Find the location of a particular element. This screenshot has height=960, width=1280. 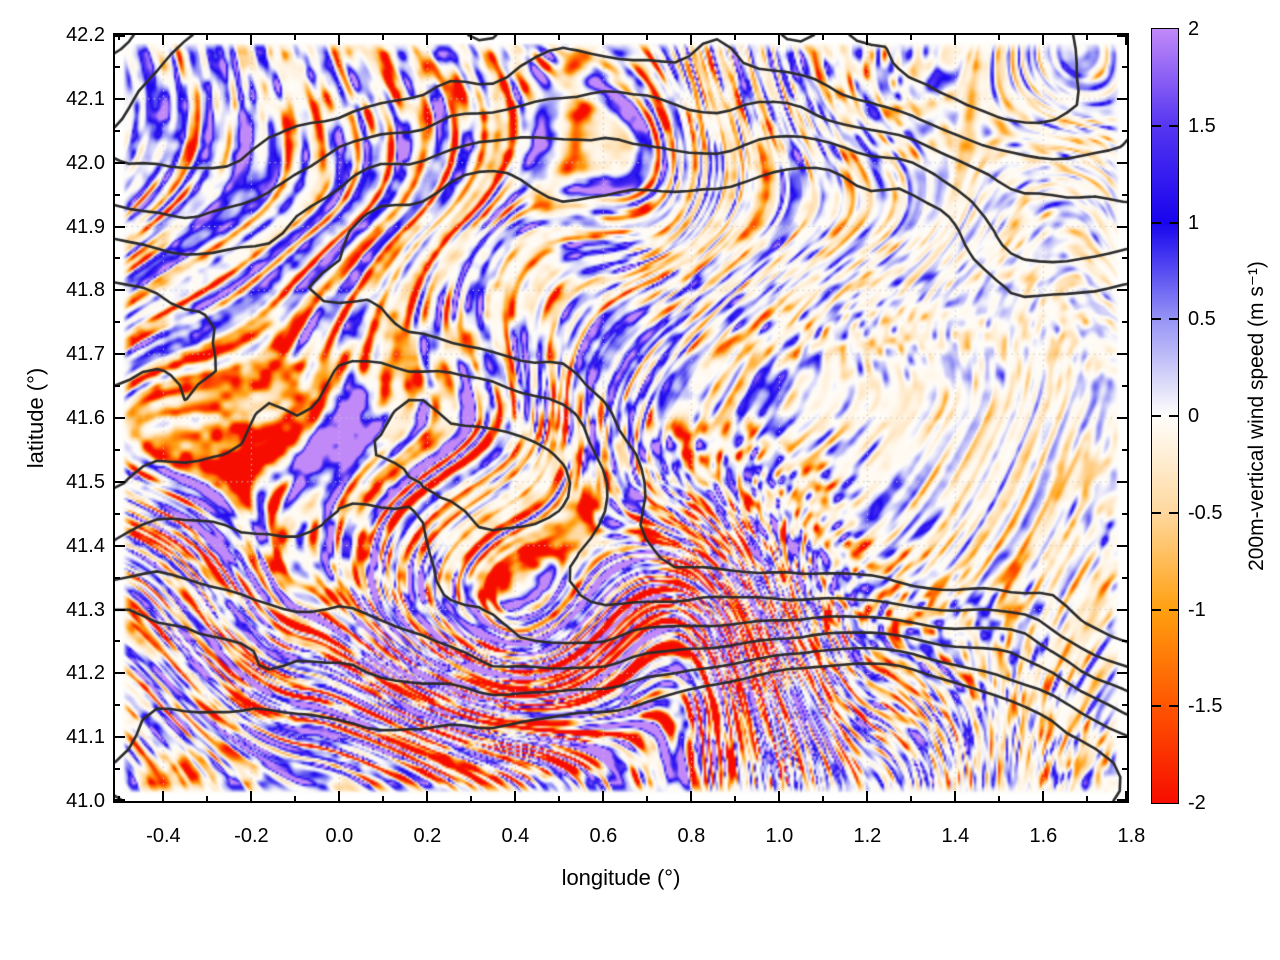

x-tick-label: 1.6 is located at coordinates (1043, 836).